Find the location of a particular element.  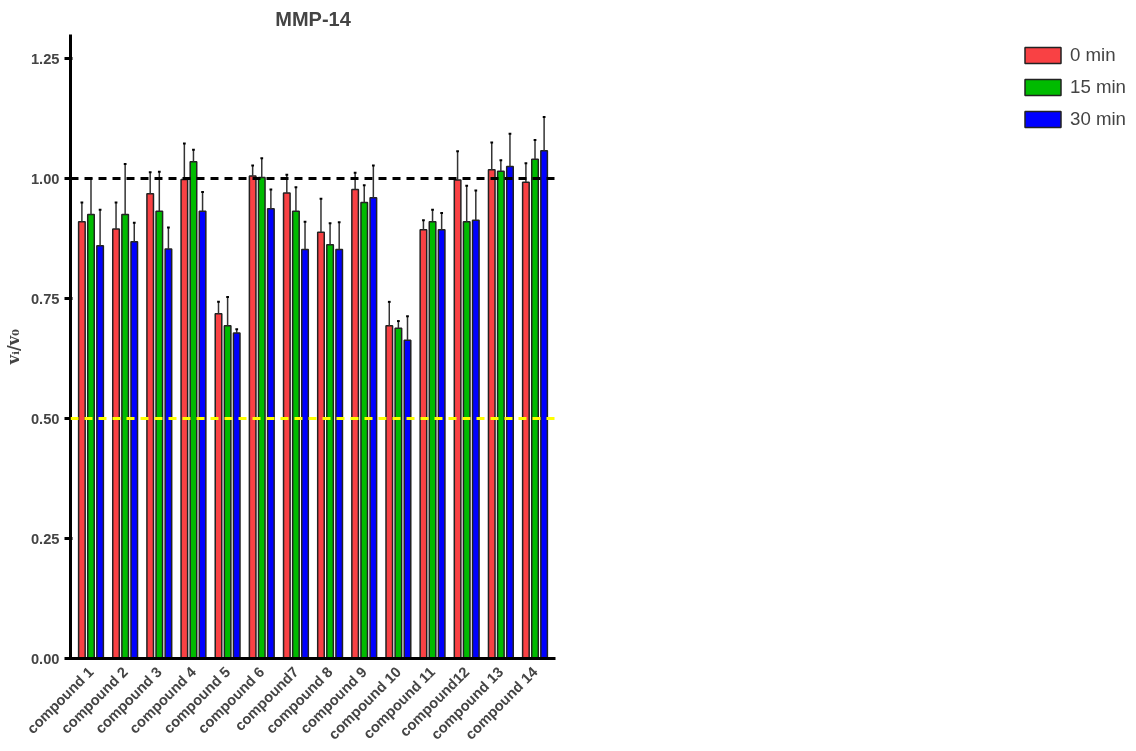

y-tick-label: 1.25 is located at coordinates (45, 58).